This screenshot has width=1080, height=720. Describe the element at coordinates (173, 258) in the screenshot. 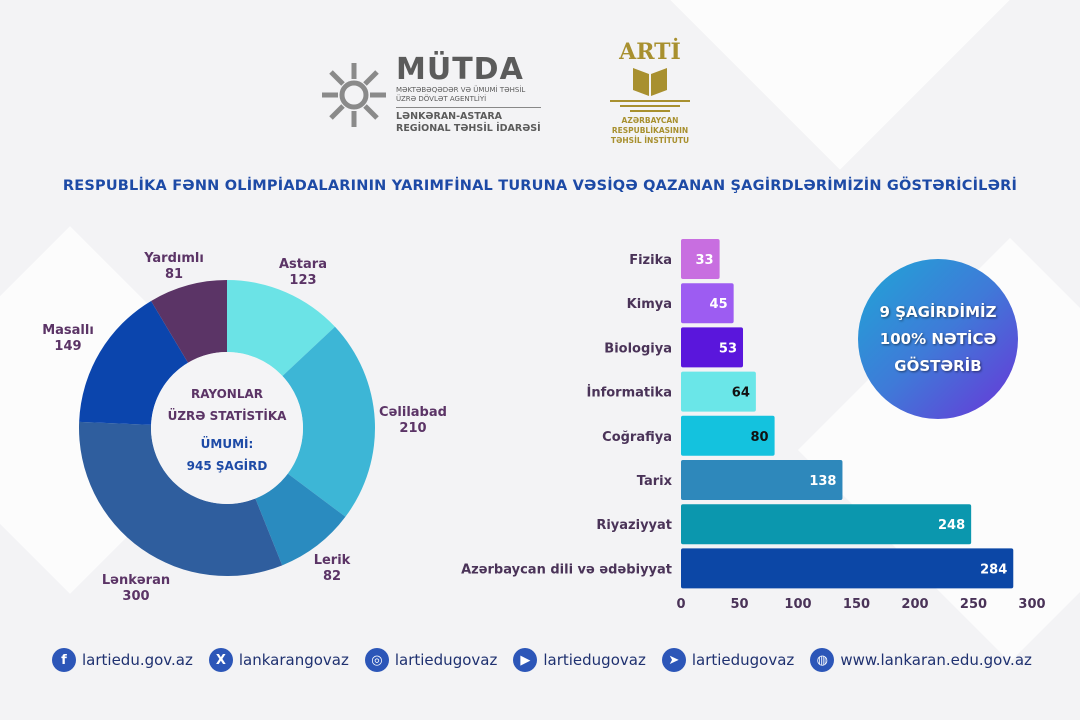

I see `slice-label: Yardımlı` at that location.